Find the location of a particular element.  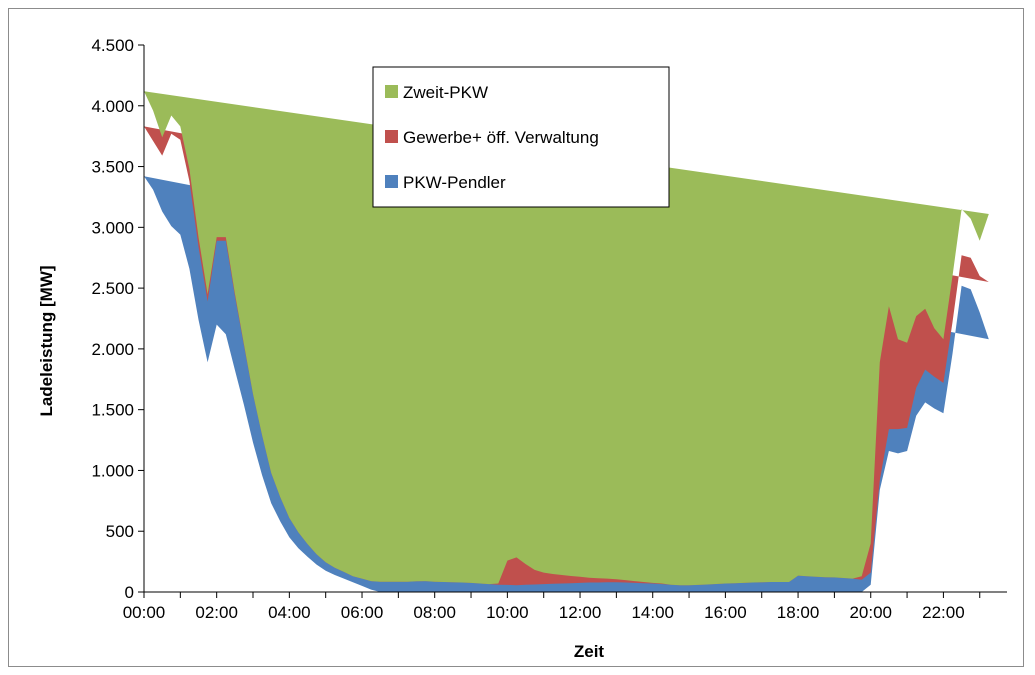

y-tick-label: 4.000 is located at coordinates (112, 106).